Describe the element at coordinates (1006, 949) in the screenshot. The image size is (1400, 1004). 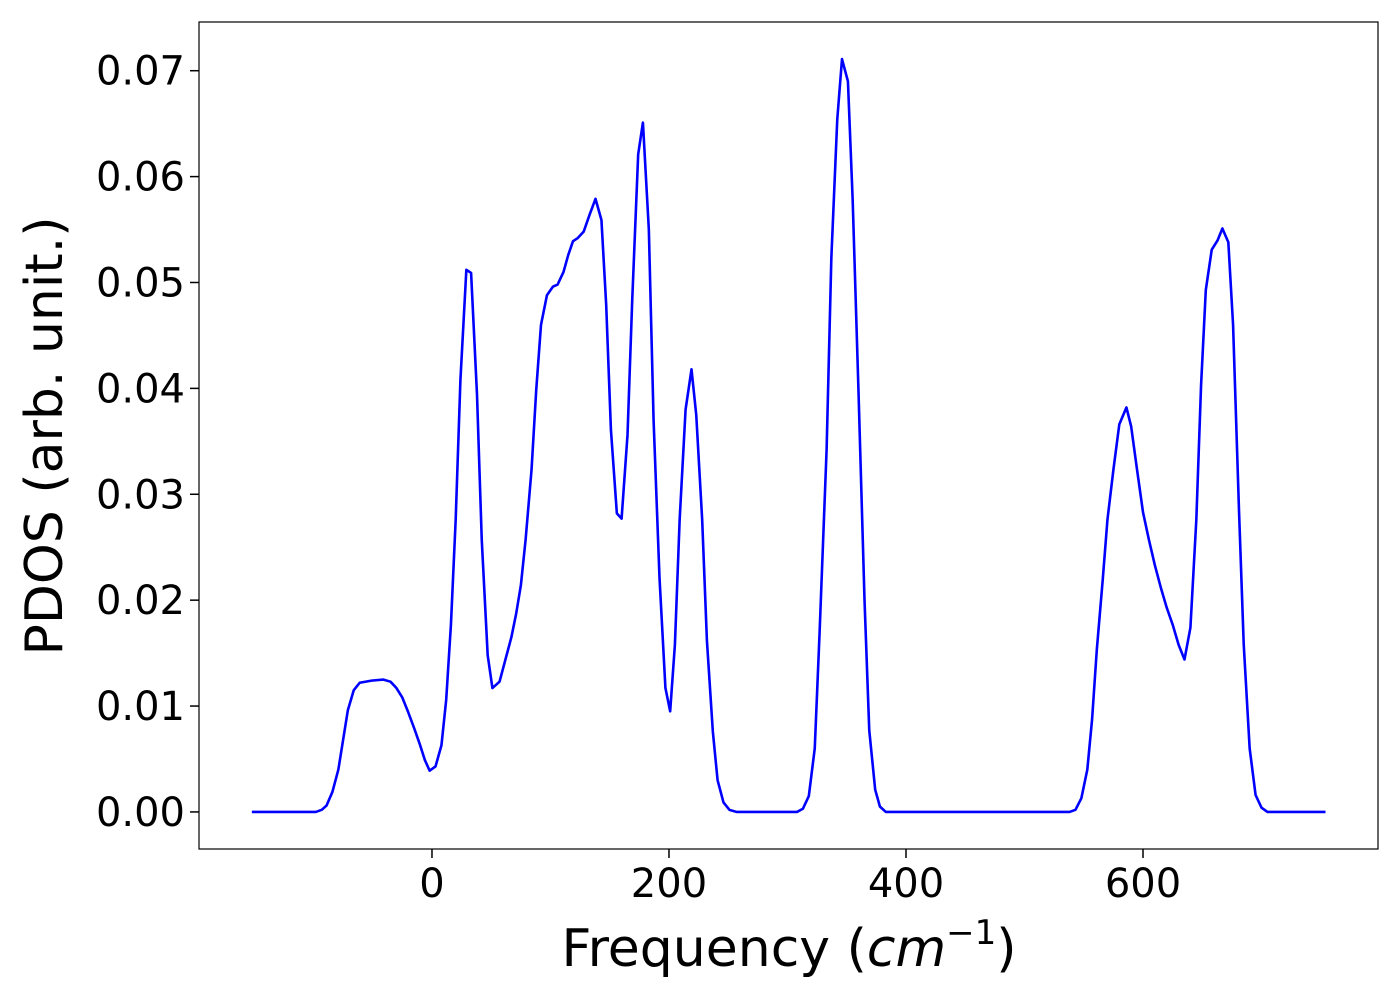
I see `x-label-close: )` at that location.